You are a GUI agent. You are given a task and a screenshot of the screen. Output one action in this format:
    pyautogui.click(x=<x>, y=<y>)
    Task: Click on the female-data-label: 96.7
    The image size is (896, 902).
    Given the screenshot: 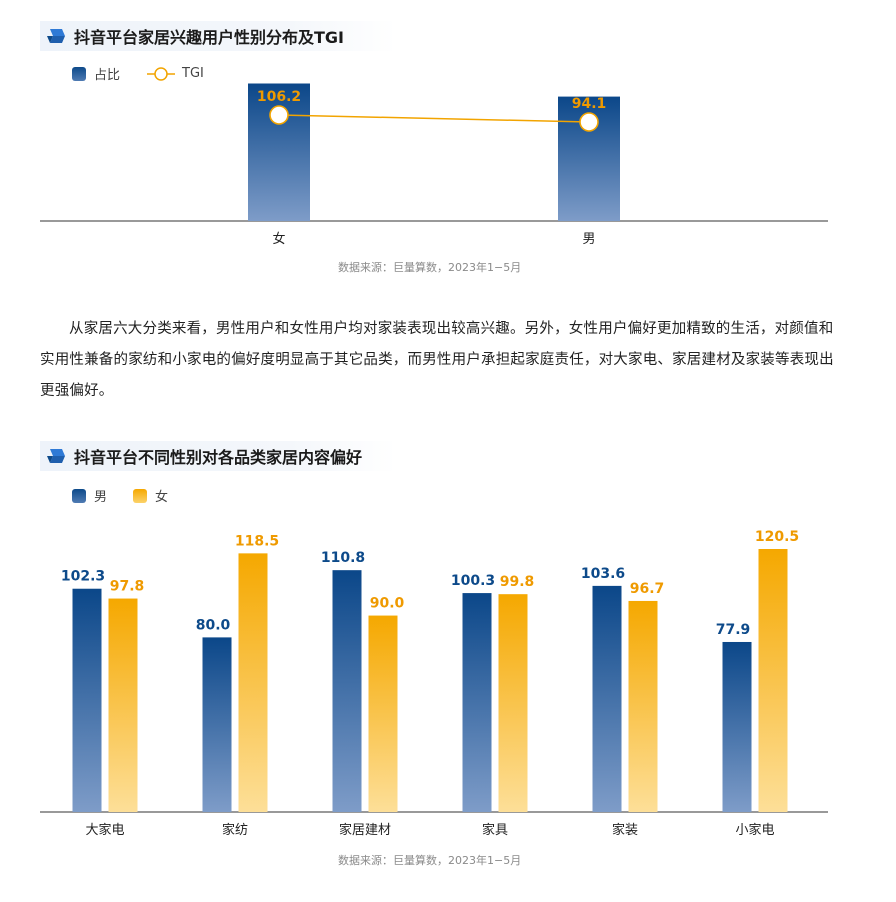 What is the action you would take?
    pyautogui.click(x=647, y=589)
    